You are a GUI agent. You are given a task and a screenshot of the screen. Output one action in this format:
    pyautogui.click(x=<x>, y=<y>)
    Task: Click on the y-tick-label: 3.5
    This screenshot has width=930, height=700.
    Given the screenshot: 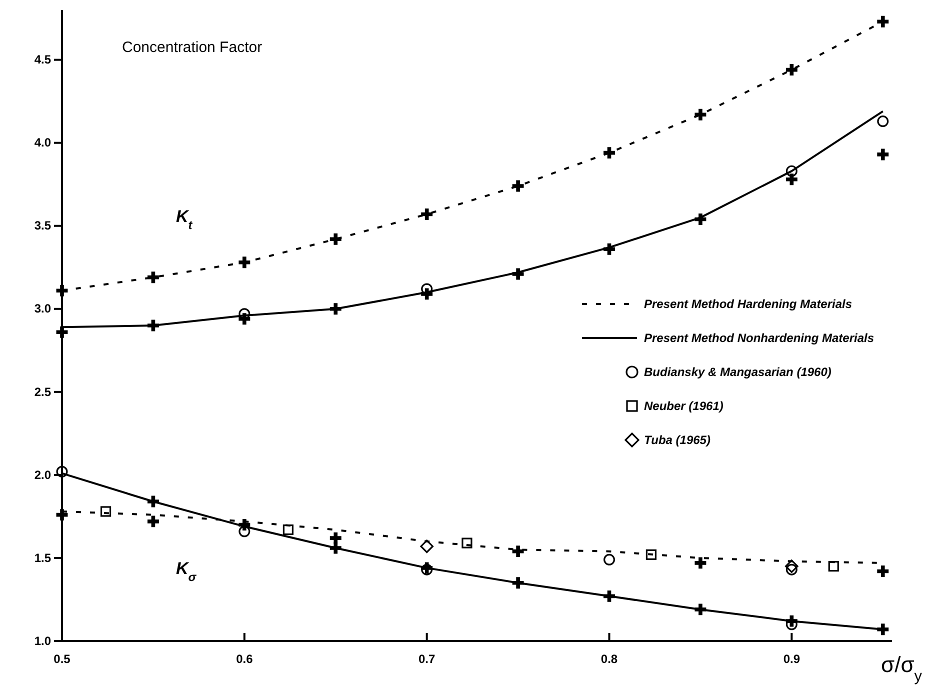 What is the action you would take?
    pyautogui.click(x=43, y=225)
    